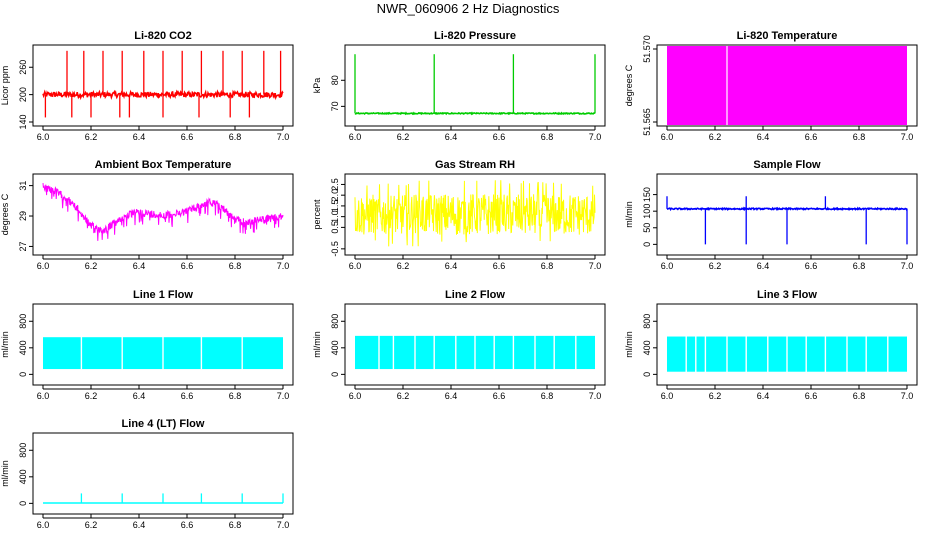 The width and height of the screenshot is (936, 540). I want to click on y-tick-label: 50, so click(647, 228).